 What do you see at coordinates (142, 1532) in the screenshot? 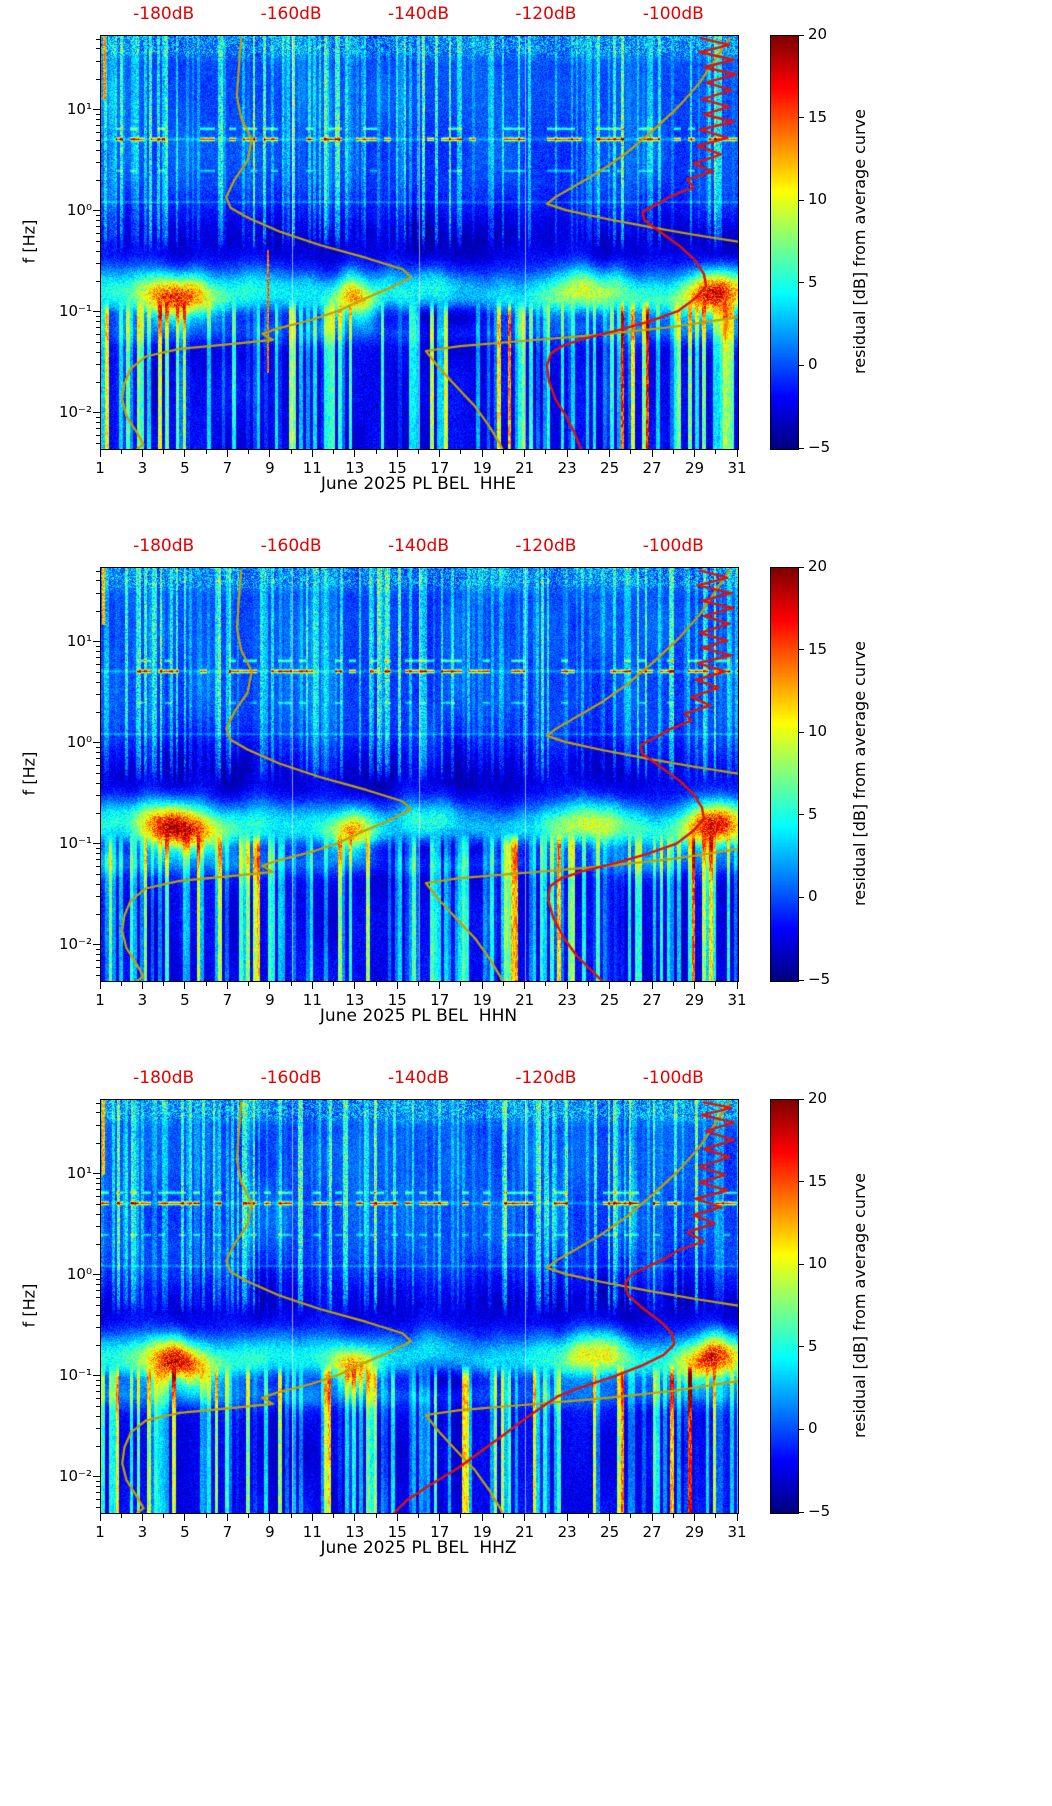
I see `x-tick-label: 3` at bounding box center [142, 1532].